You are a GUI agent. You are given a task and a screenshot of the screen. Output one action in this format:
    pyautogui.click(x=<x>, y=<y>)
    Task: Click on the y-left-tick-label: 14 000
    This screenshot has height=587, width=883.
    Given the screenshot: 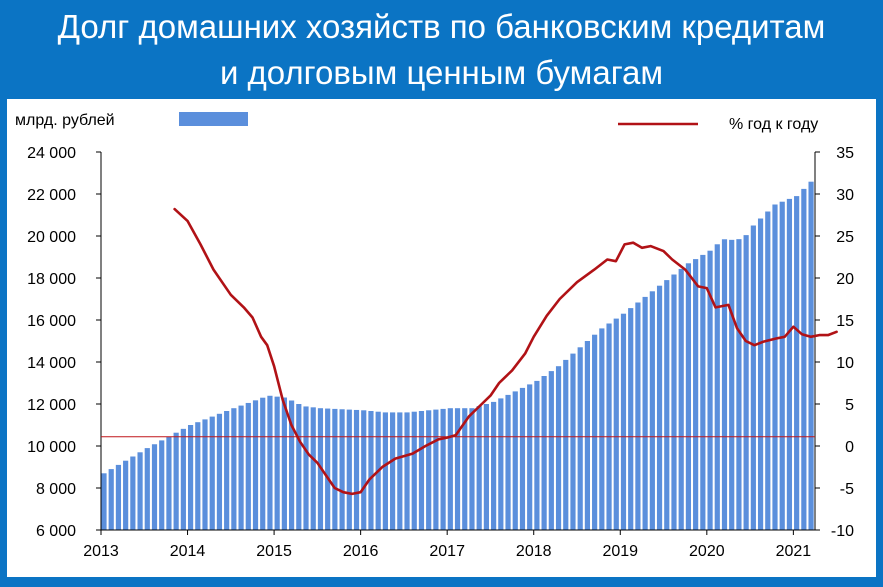 What is the action you would take?
    pyautogui.click(x=51, y=363)
    